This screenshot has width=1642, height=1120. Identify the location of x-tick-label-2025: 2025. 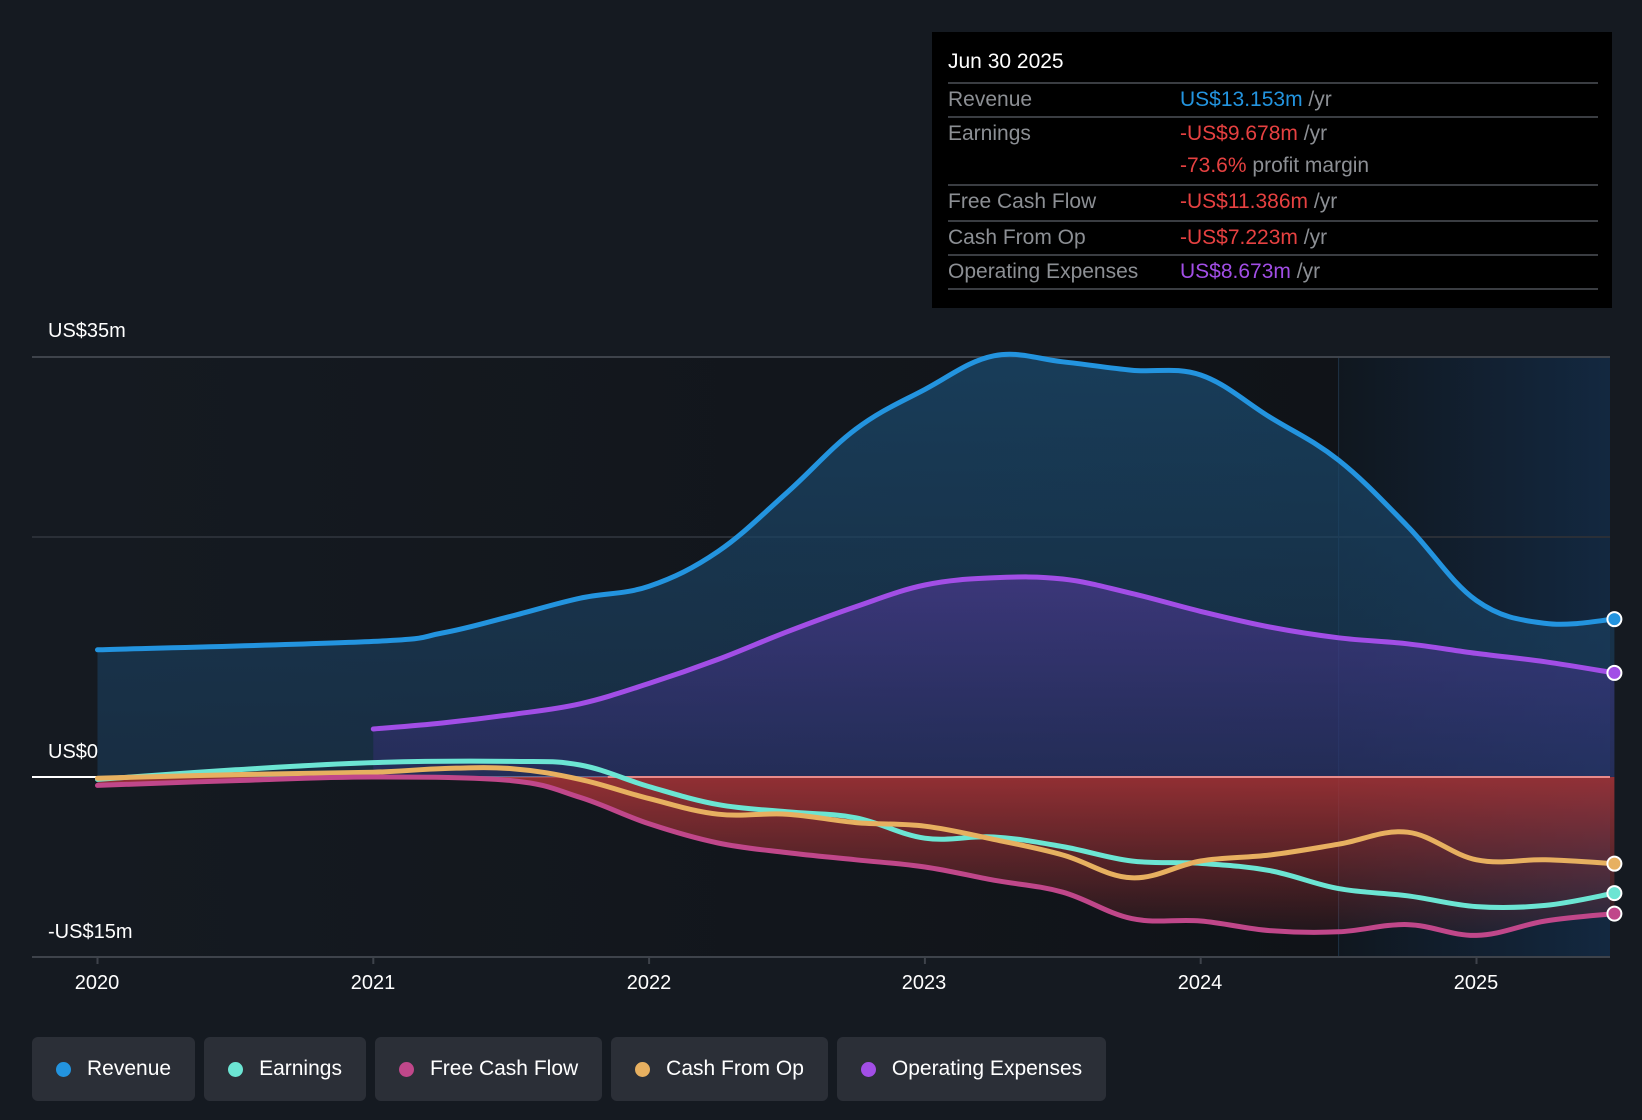
(1476, 983).